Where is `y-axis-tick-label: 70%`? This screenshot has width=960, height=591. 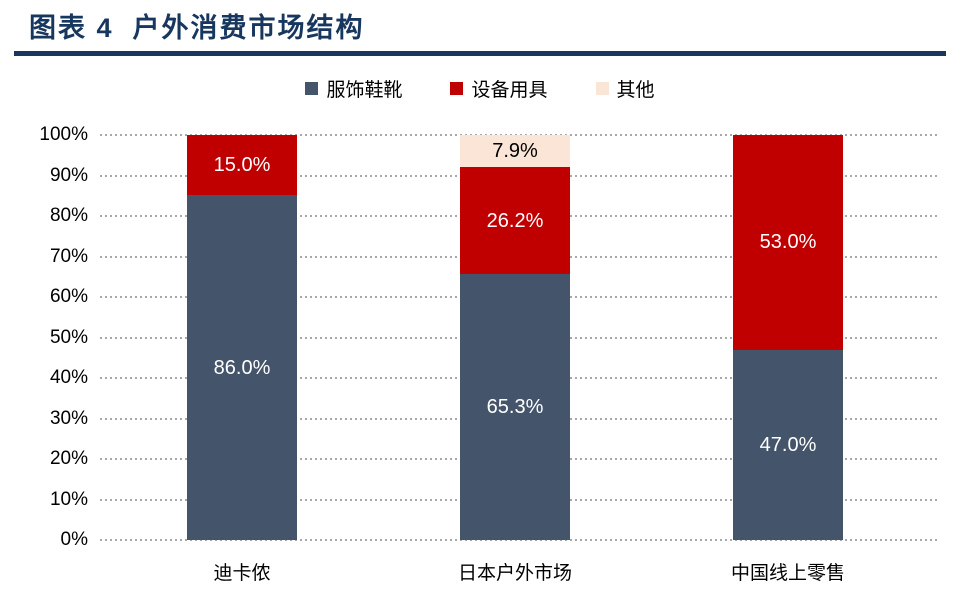
y-axis-tick-label: 70% is located at coordinates (68, 256).